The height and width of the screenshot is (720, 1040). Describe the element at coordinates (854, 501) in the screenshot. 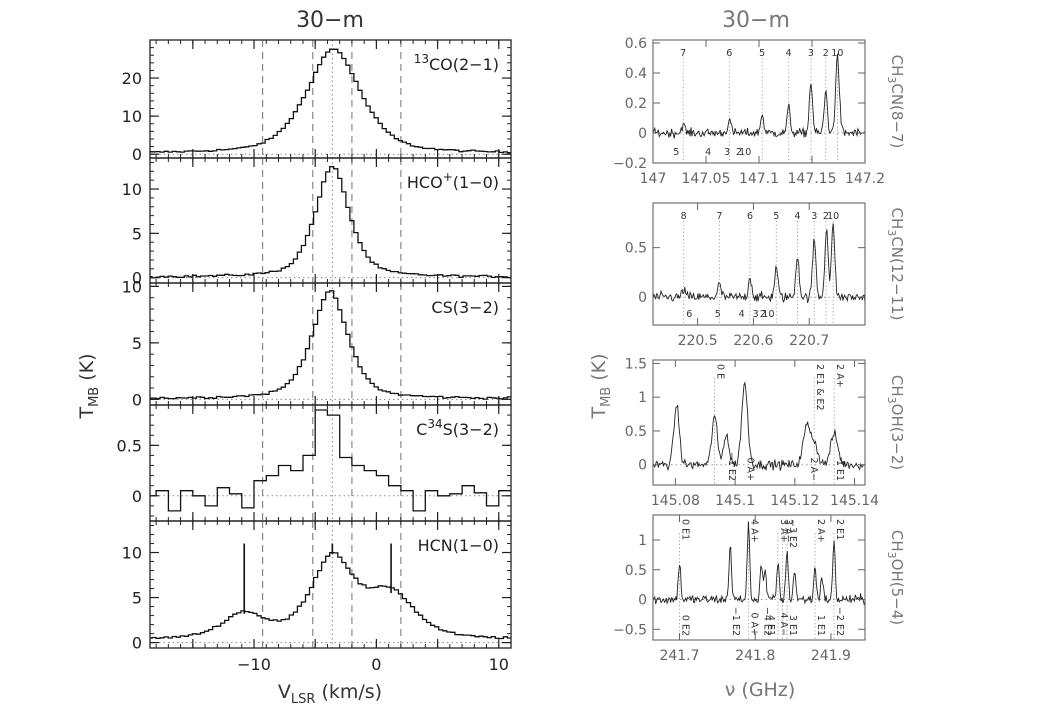

I see `x-tick-label: 145.14` at that location.